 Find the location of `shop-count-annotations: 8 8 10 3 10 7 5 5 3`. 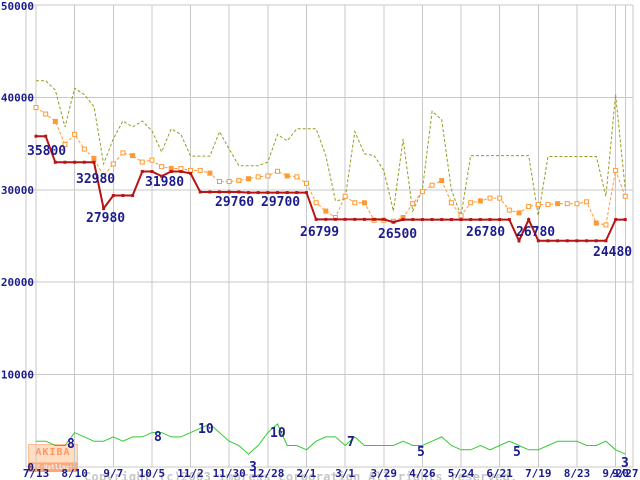

shop-count-annotations: 8 8 10 3 10 7 5 5 3 is located at coordinates (348, 448).